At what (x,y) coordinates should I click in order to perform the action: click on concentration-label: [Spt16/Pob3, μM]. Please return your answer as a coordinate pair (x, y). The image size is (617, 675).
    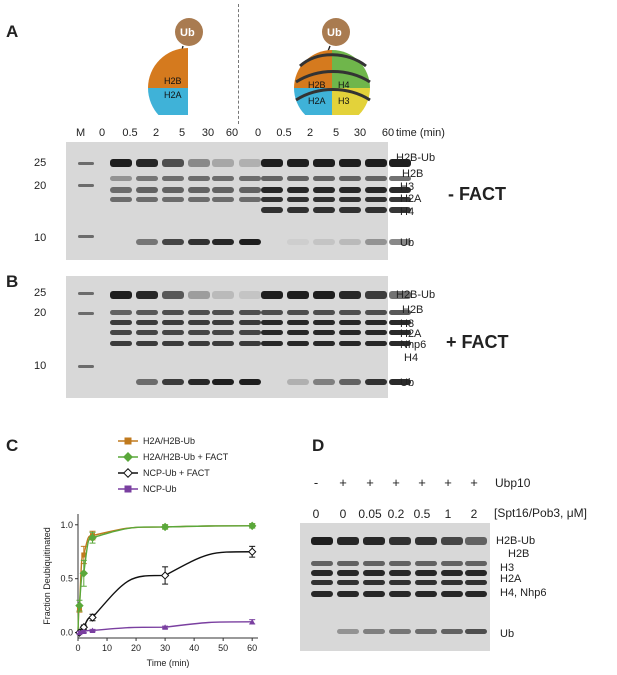
    Looking at the image, I should click on (540, 513).